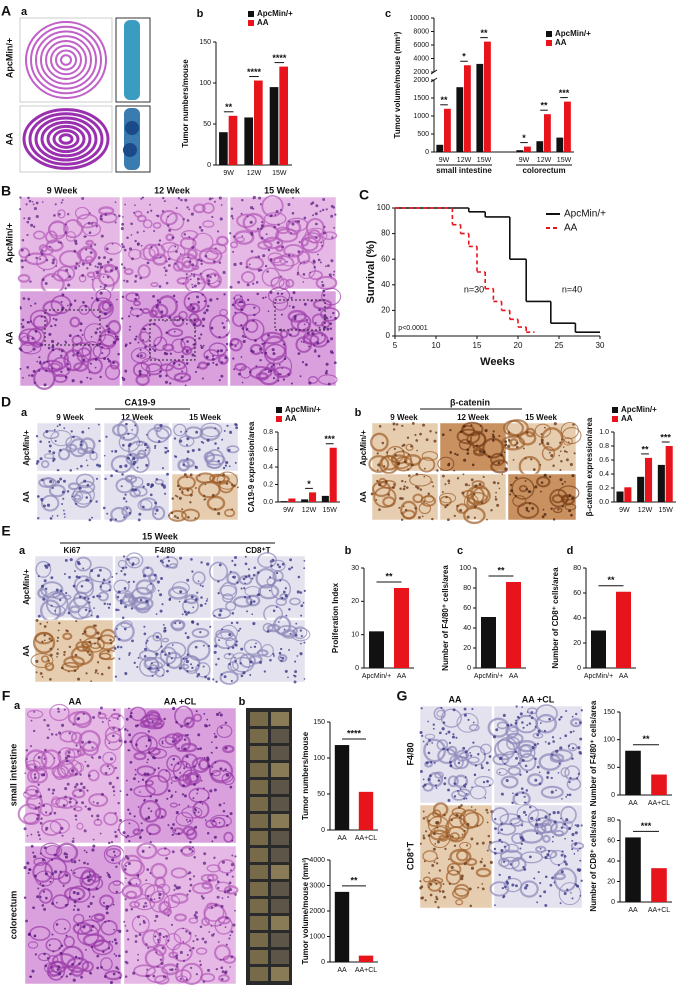  What do you see at coordinates (467, 628) in the screenshot?
I see `y-tick-label: 40` at bounding box center [467, 628].